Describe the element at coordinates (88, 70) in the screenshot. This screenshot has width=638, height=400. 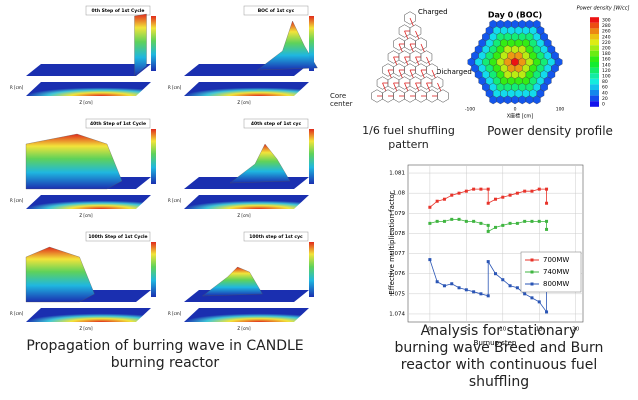
I see `surface-base` at that location.